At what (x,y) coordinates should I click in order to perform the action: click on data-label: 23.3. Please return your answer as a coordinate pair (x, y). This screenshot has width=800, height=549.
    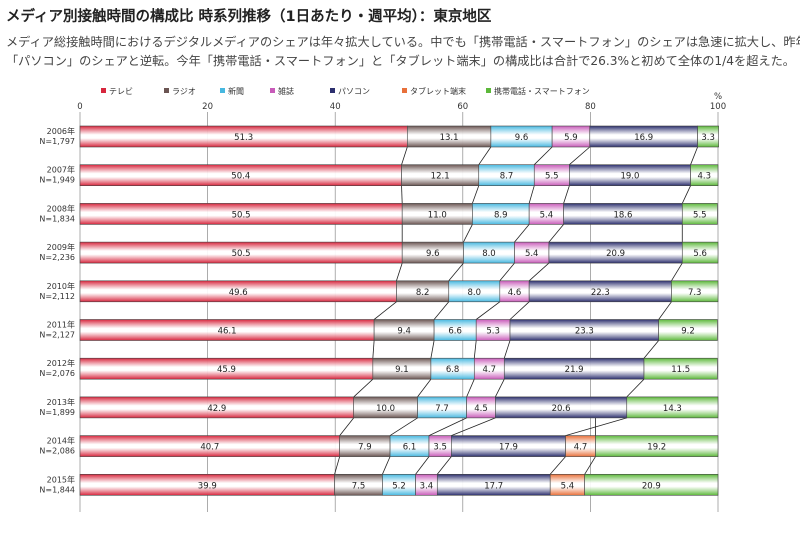
    Looking at the image, I should click on (584, 332).